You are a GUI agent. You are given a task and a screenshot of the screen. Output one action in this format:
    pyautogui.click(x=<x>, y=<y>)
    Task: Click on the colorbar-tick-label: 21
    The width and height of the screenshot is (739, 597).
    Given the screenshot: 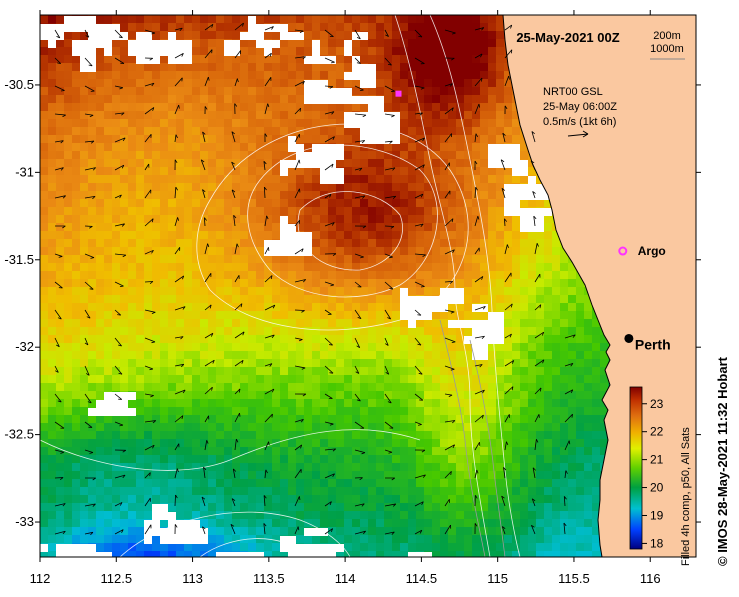 What is the action you would take?
    pyautogui.click(x=657, y=460)
    